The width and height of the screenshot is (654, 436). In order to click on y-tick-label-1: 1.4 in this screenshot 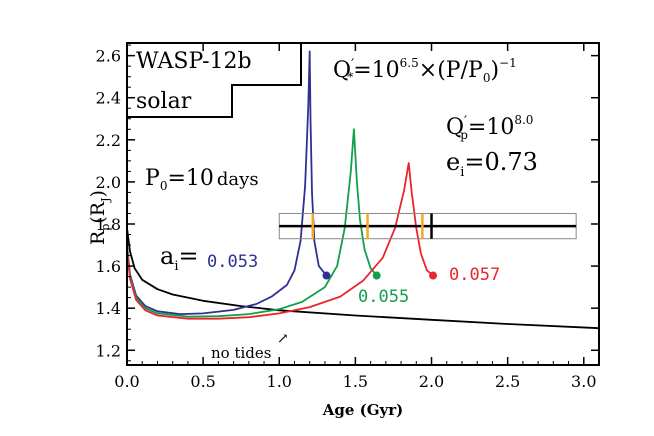, I will do `click(108, 308)`.